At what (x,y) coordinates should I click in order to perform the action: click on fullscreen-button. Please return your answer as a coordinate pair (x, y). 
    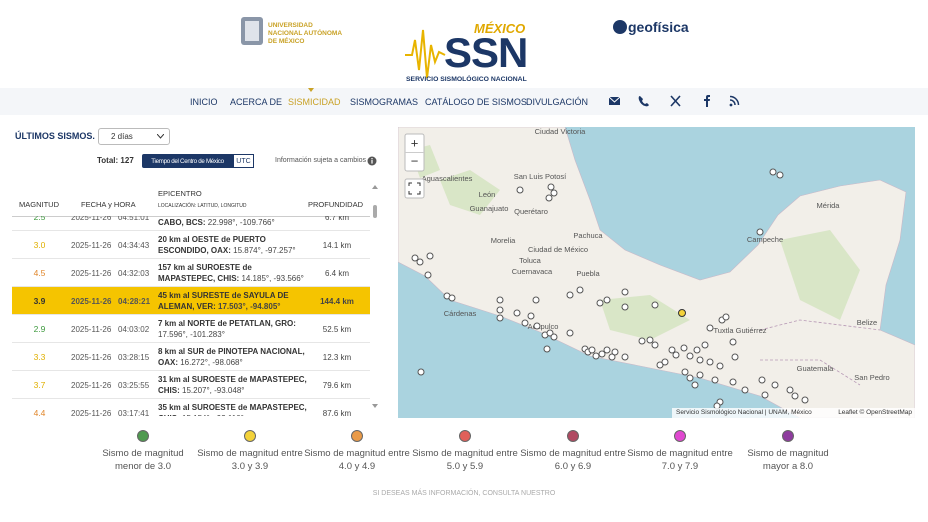
    Looking at the image, I should click on (414, 188).